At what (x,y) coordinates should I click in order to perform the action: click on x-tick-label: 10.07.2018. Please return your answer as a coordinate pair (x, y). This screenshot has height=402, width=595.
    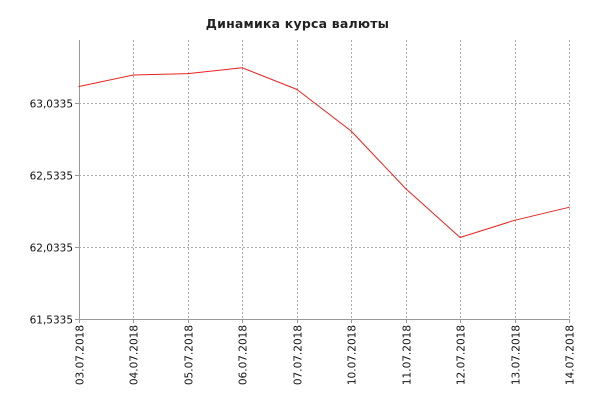
    Looking at the image, I should click on (353, 355).